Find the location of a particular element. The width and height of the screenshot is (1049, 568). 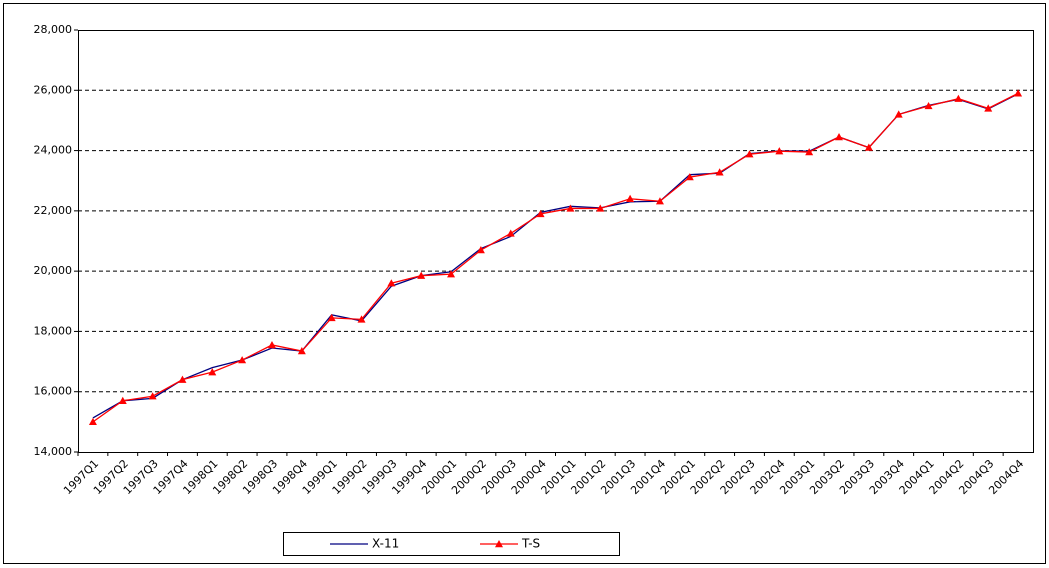

legend-marker is located at coordinates (499, 544).